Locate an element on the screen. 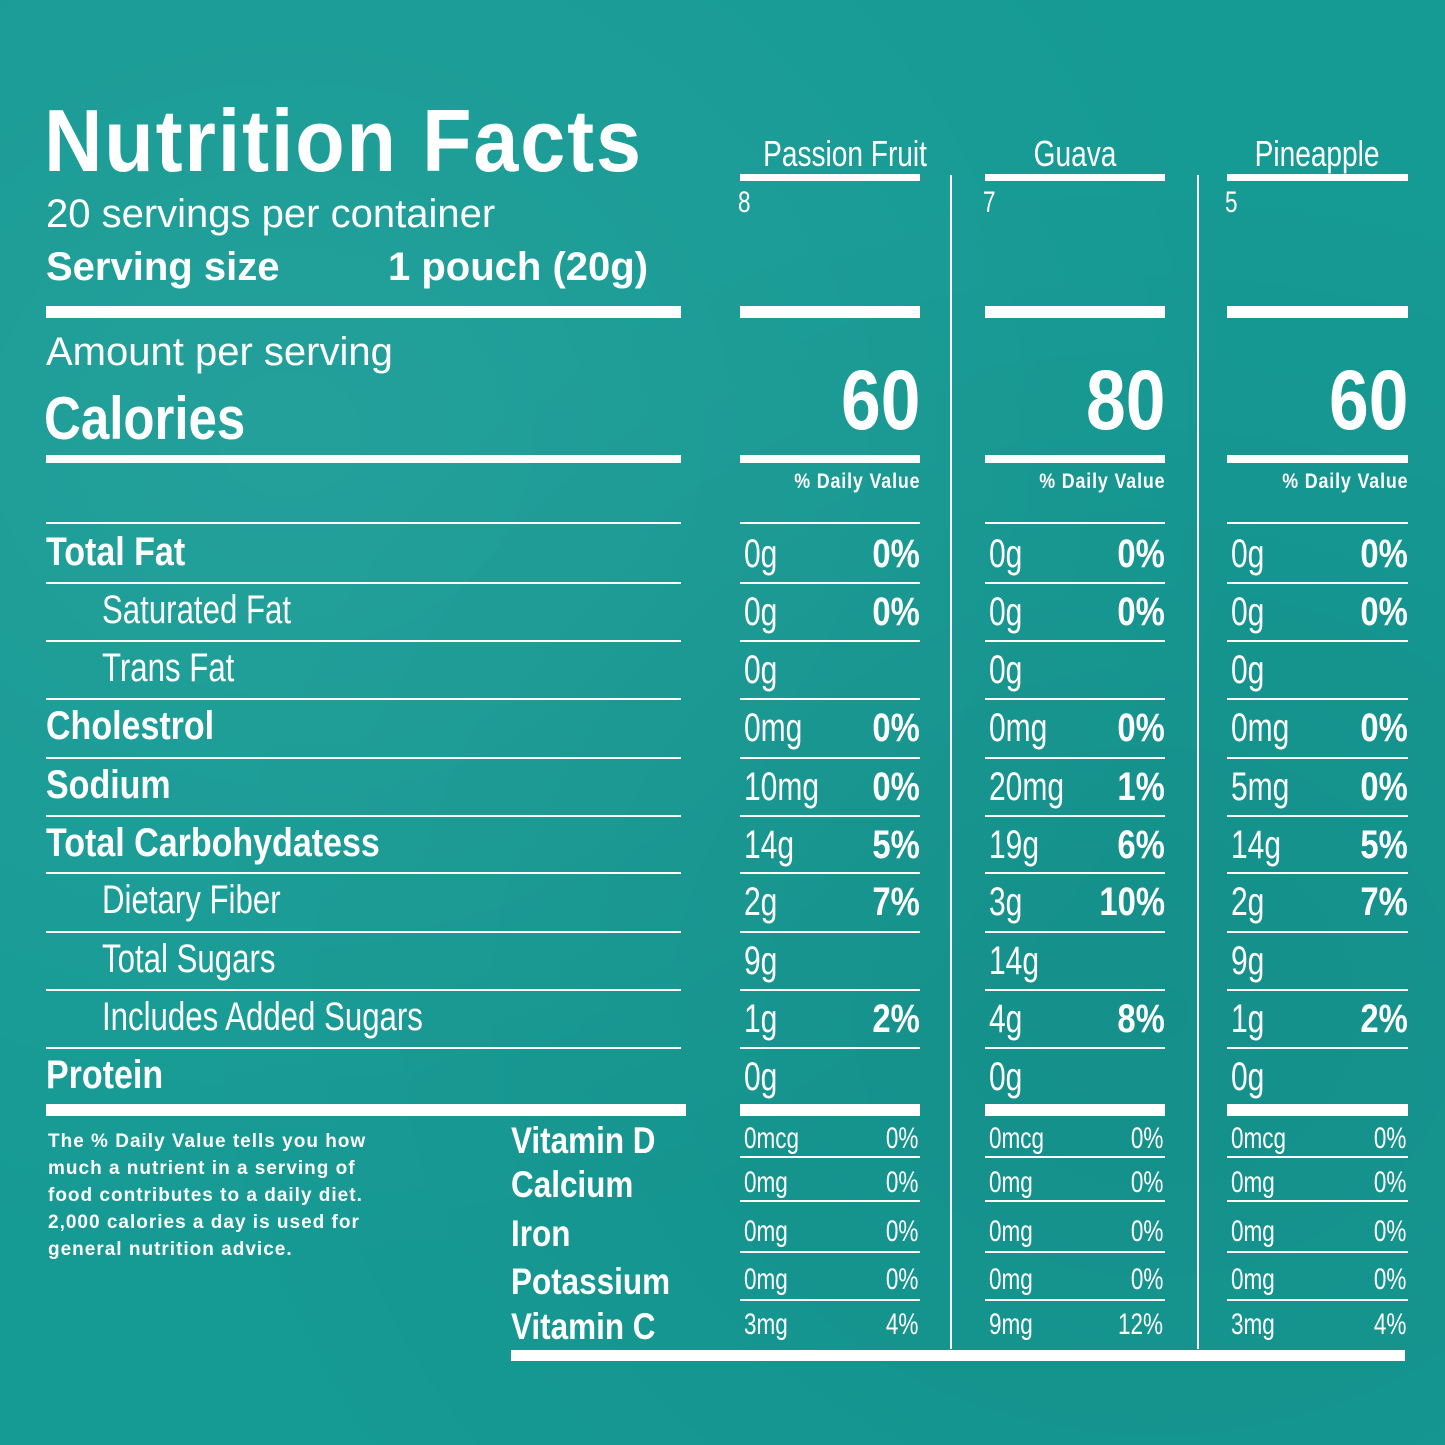  footnote-line: 2,000 calories a day is used for is located at coordinates (204, 1222).